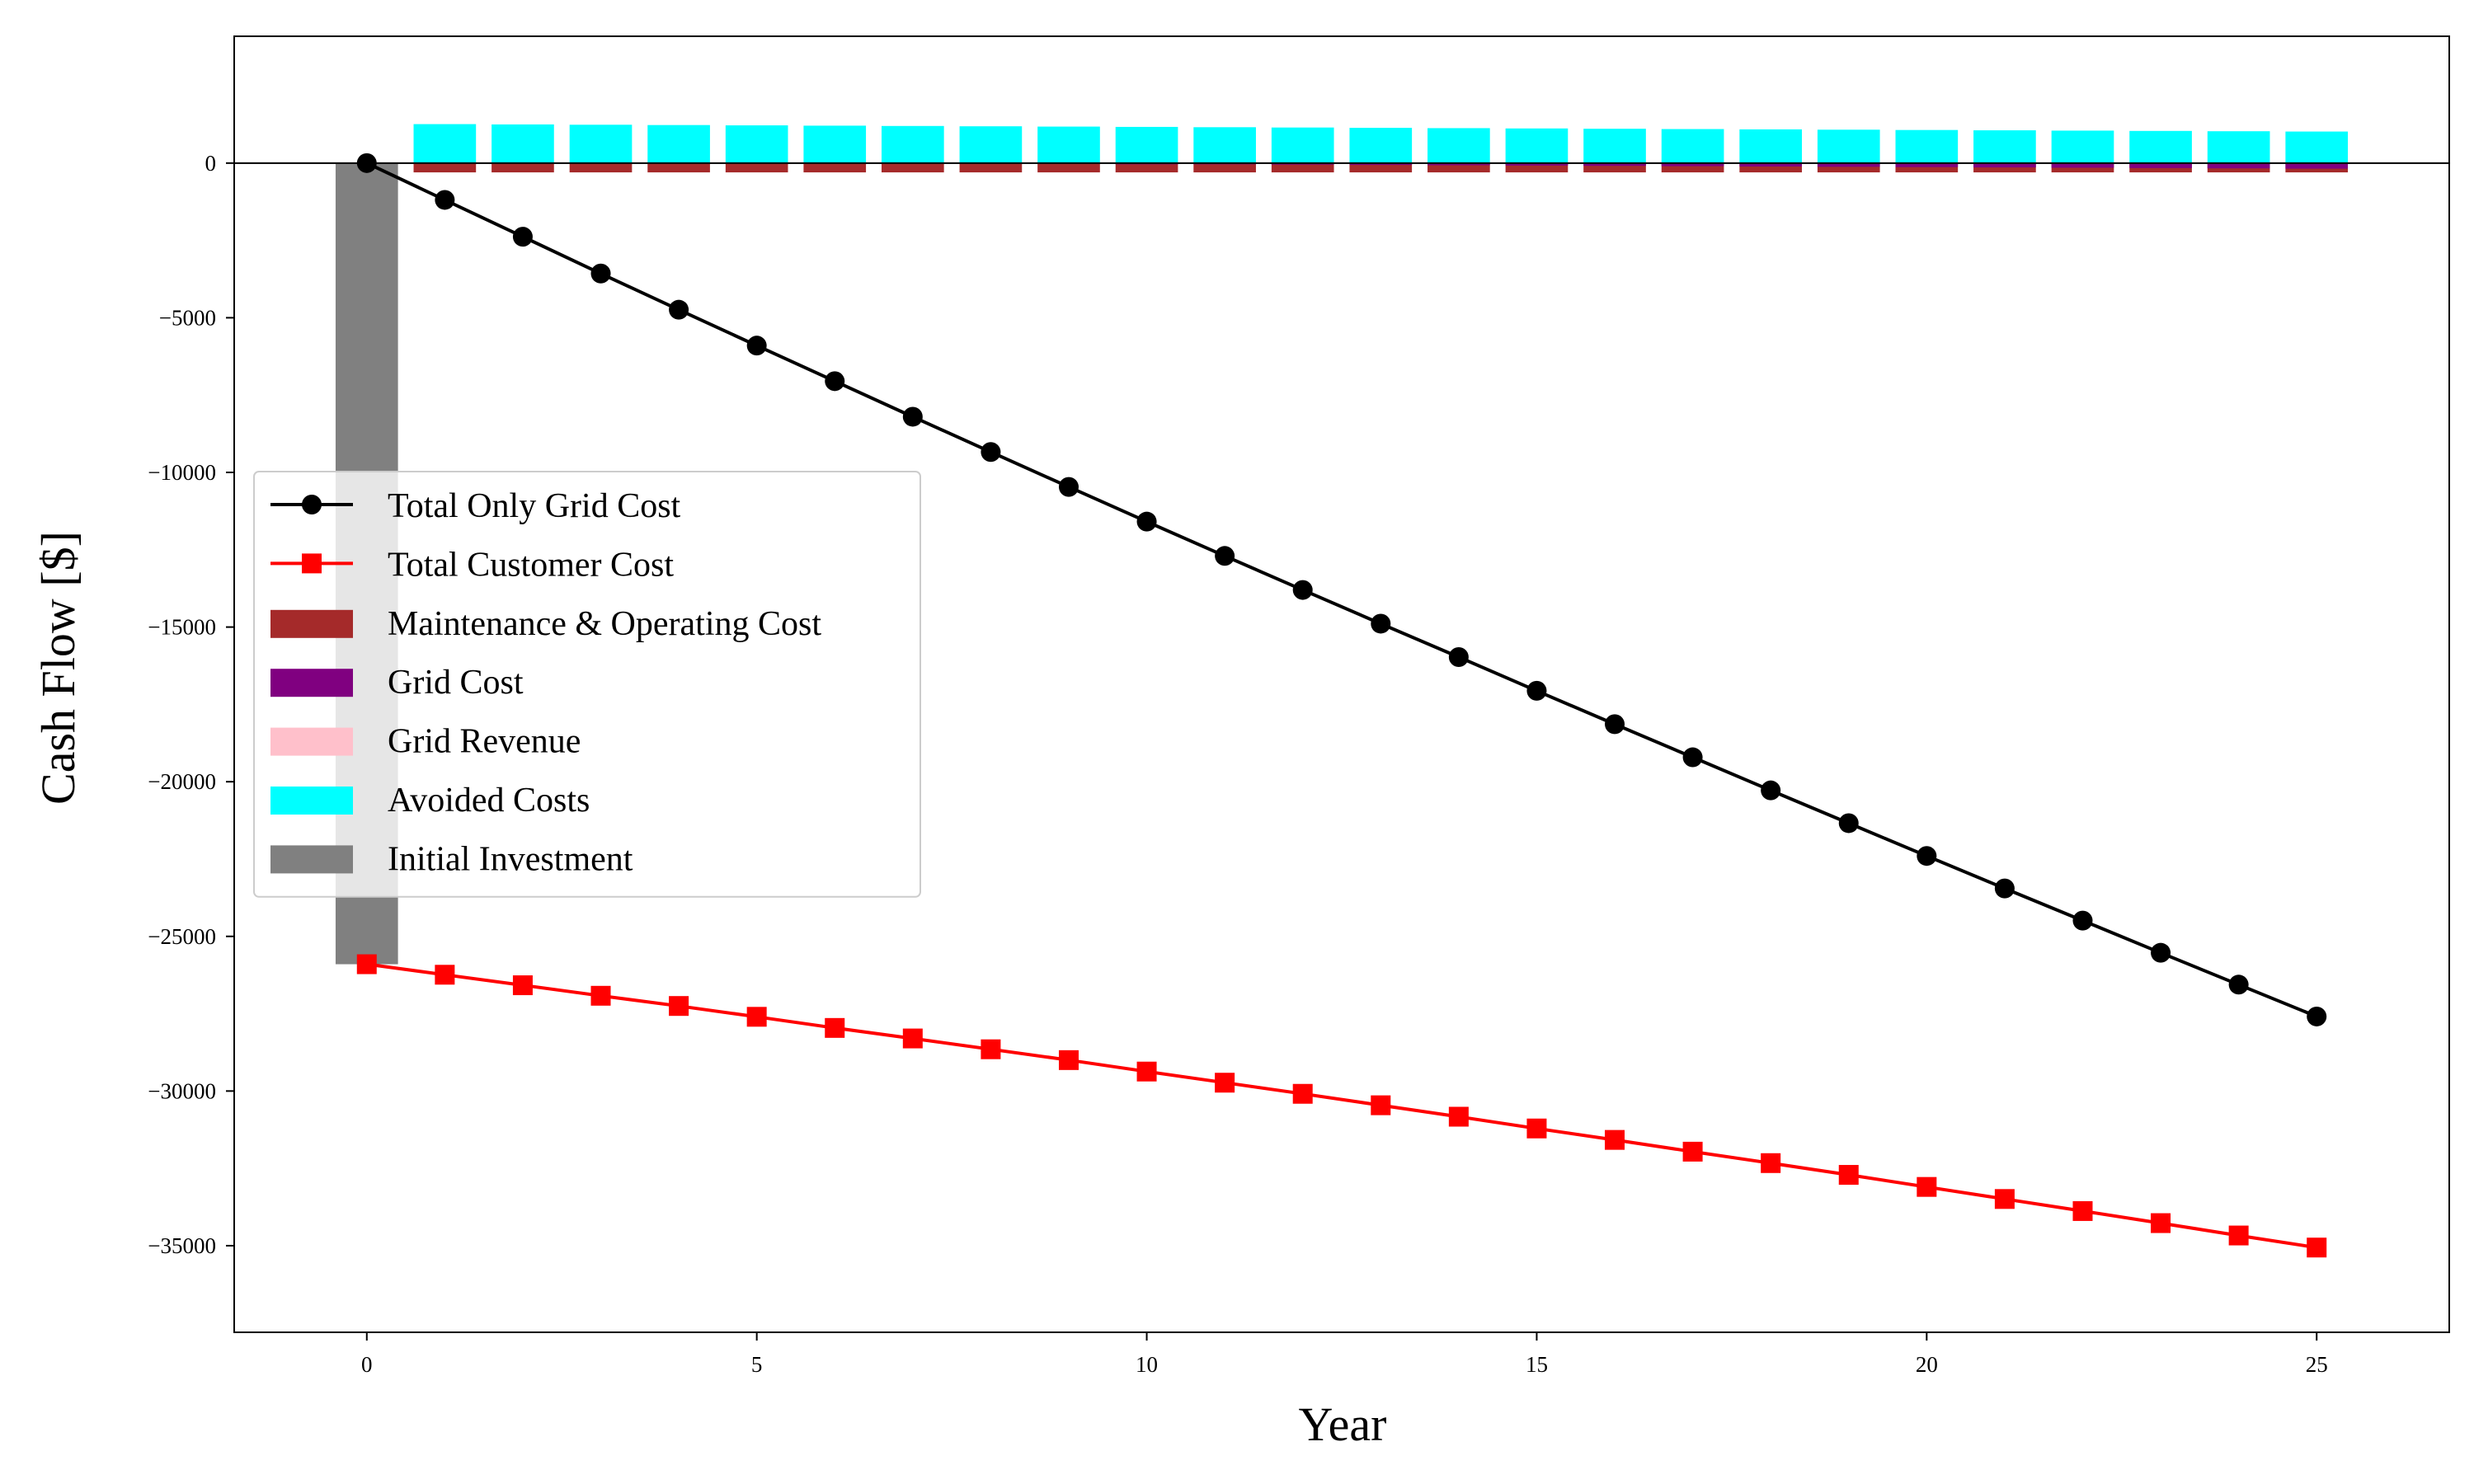 The width and height of the screenshot is (2474, 1484). Describe the element at coordinates (211, 163) in the screenshot. I see `y-tick-label-0: 0` at that location.